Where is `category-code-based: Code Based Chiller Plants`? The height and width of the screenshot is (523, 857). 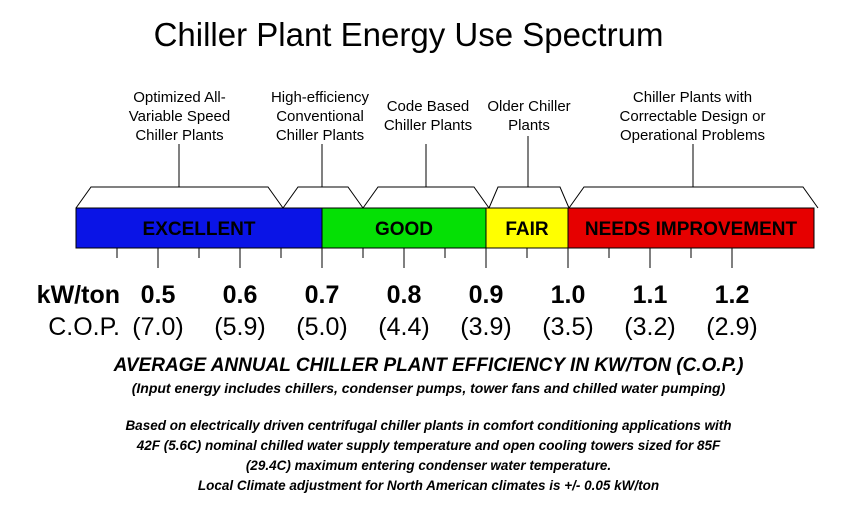 category-code-based: Code Based Chiller Plants is located at coordinates (428, 116).